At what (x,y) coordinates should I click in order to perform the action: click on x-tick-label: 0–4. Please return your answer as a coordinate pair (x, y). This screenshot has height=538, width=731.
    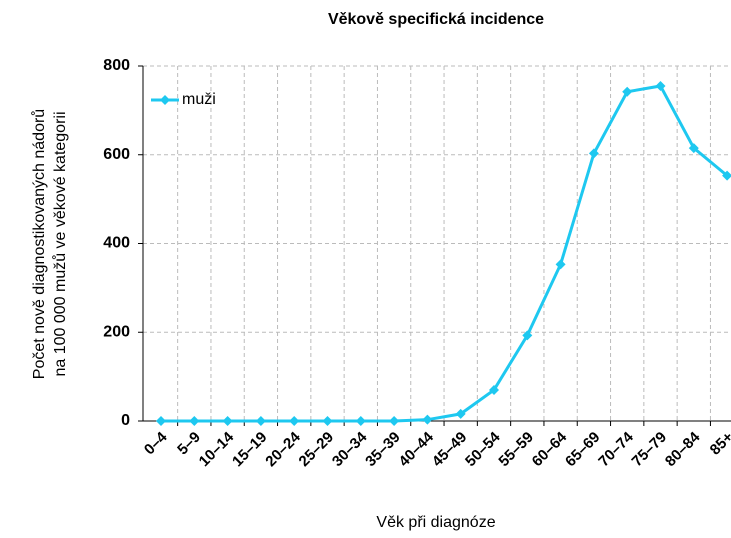
    Looking at the image, I should click on (156, 443).